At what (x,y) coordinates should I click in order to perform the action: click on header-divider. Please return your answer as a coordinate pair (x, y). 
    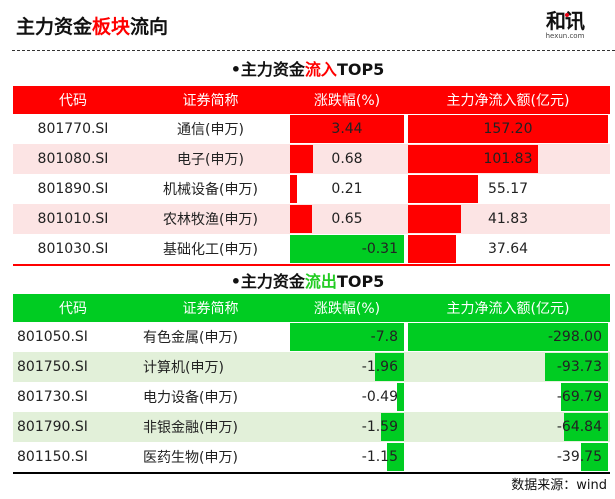
    Looking at the image, I should click on (313, 50).